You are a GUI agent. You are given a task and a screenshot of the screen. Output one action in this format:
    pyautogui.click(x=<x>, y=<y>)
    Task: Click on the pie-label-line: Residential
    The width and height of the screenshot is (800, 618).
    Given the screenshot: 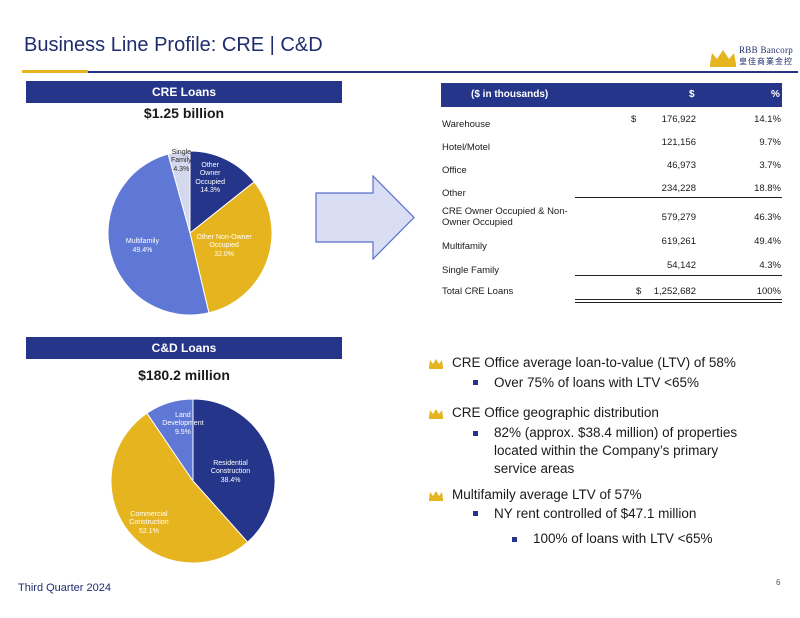 What is the action you would take?
    pyautogui.click(x=230, y=463)
    